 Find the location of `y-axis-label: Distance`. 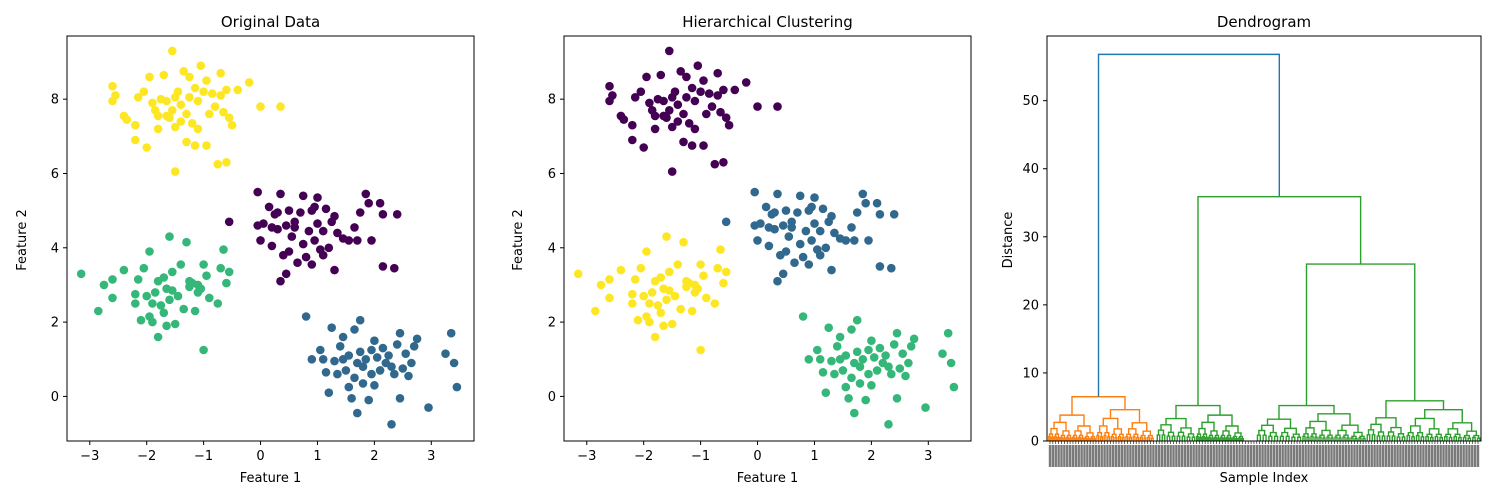

y-axis-label: Distance is located at coordinates (1008, 240).